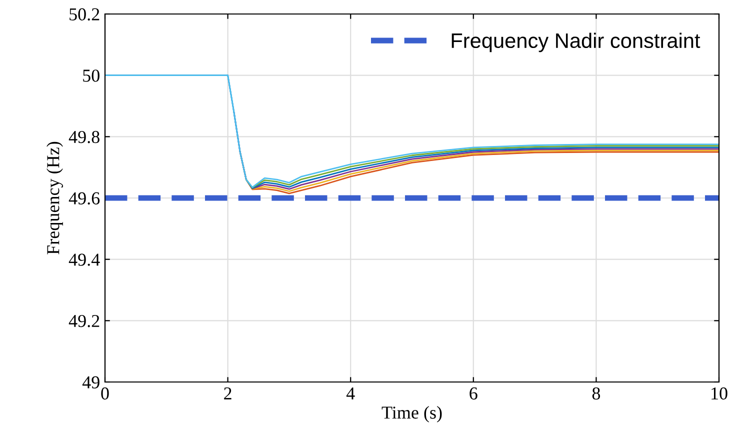 This screenshot has width=730, height=446. Describe the element at coordinates (720, 393) in the screenshot. I see `x-tick-label: 10` at that location.